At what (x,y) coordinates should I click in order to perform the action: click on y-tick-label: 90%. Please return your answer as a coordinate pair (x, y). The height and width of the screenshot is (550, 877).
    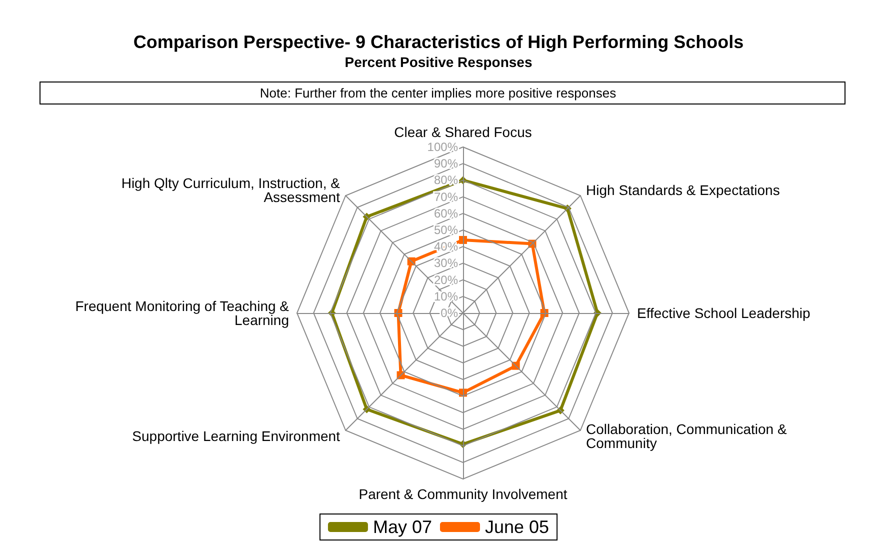
    Looking at the image, I should click on (446, 163).